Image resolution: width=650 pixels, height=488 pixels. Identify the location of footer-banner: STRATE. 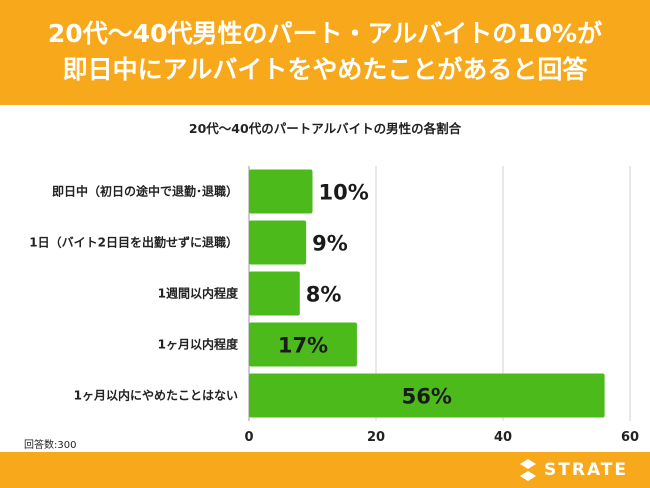
(325, 470).